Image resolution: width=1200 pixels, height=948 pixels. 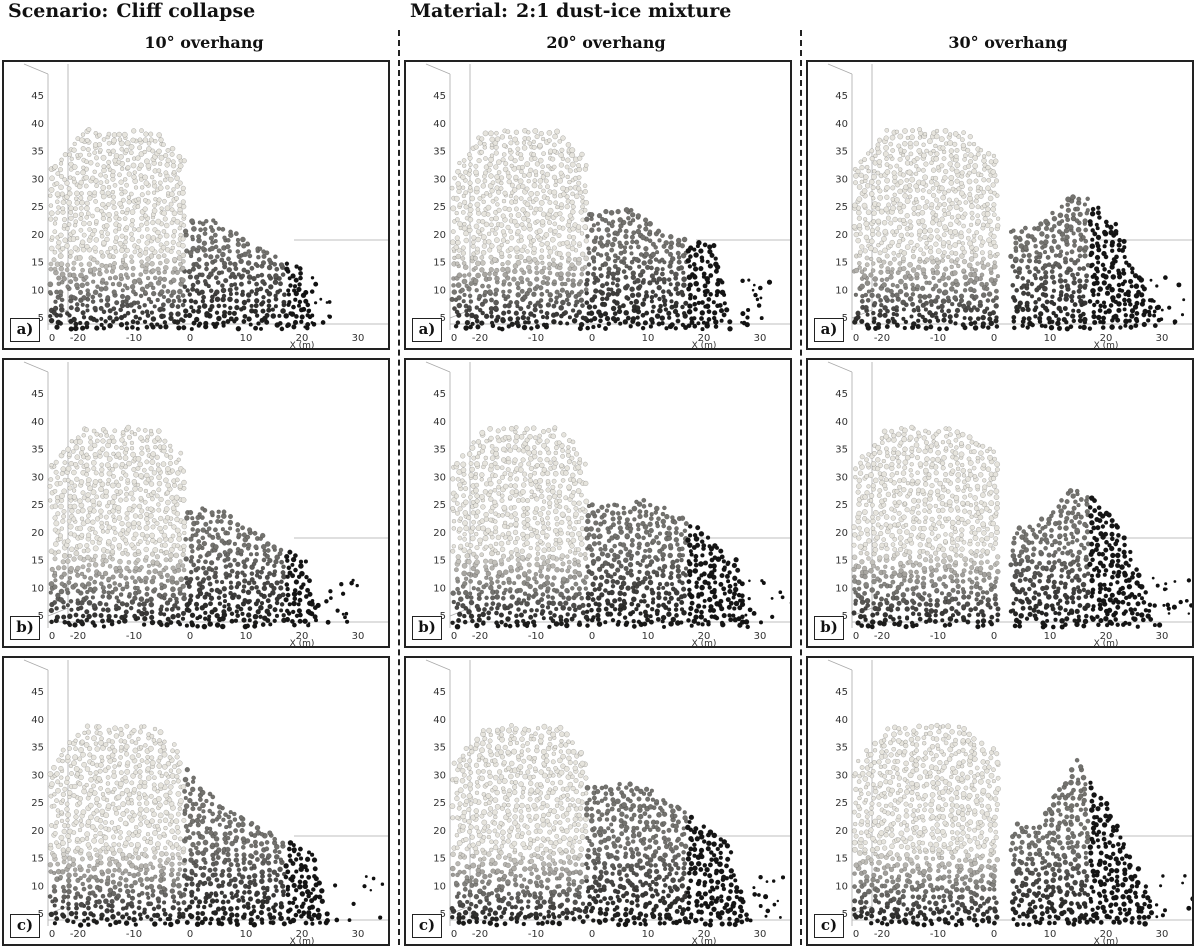 I want to click on material-value: 2:1 dust-ice mixture, so click(x=623, y=11).